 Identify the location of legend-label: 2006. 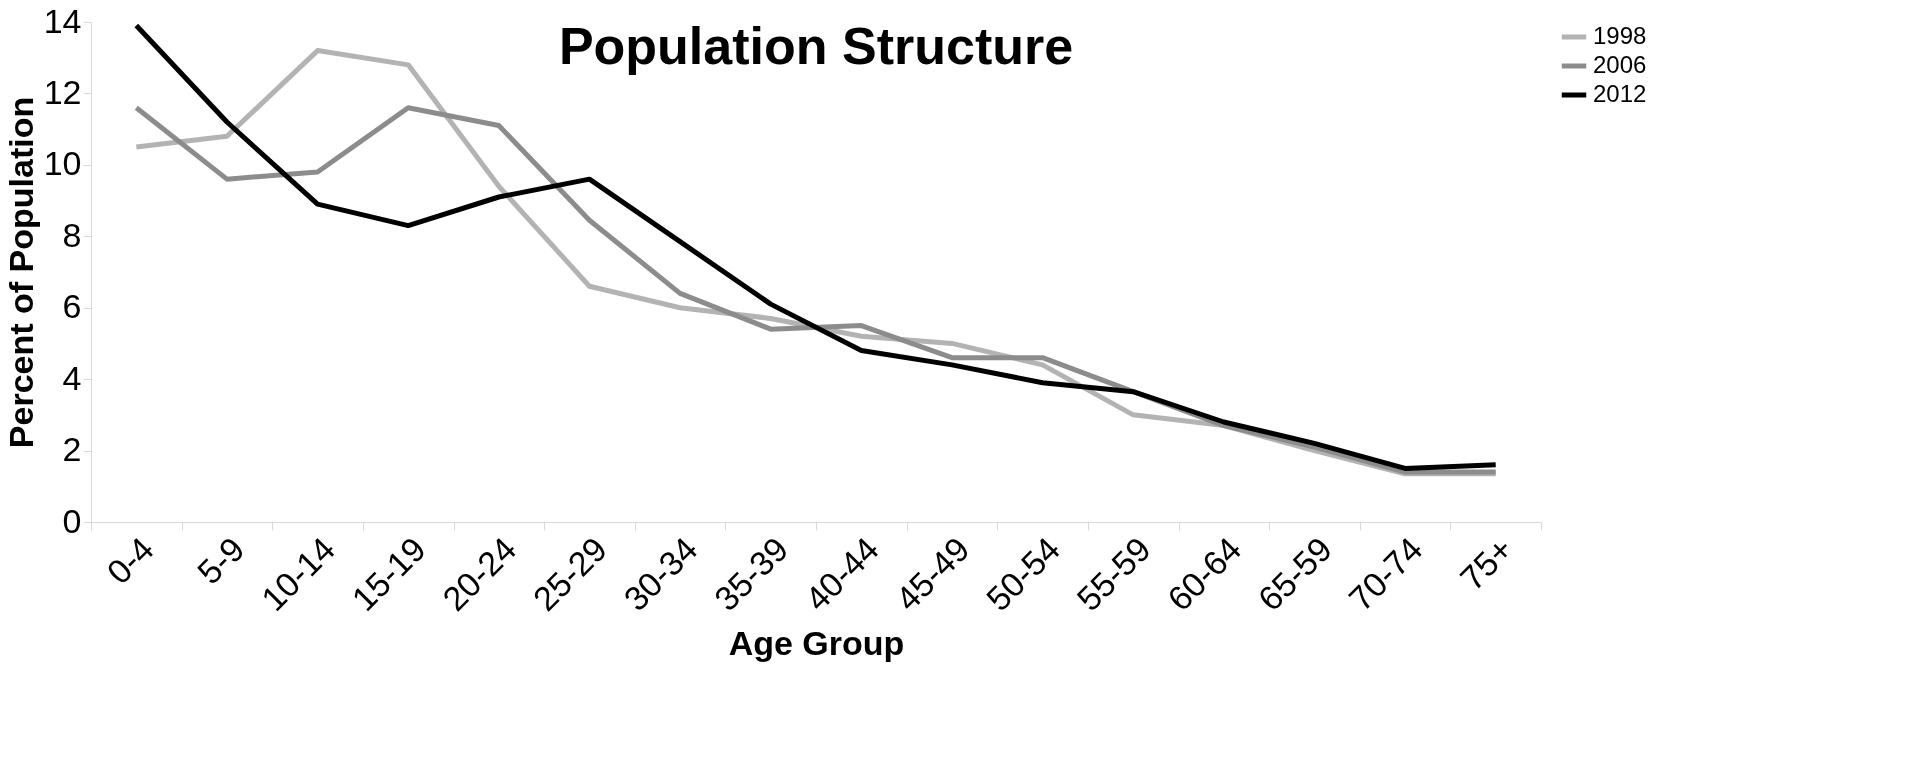
(1620, 64).